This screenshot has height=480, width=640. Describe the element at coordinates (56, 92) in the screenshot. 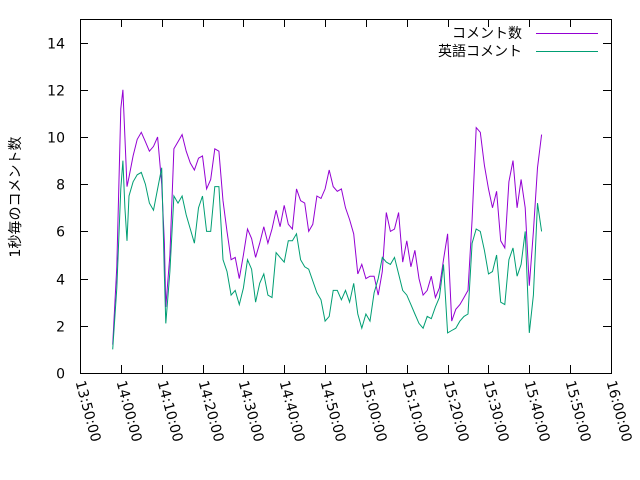

I see `y-tick-label: 12` at that location.